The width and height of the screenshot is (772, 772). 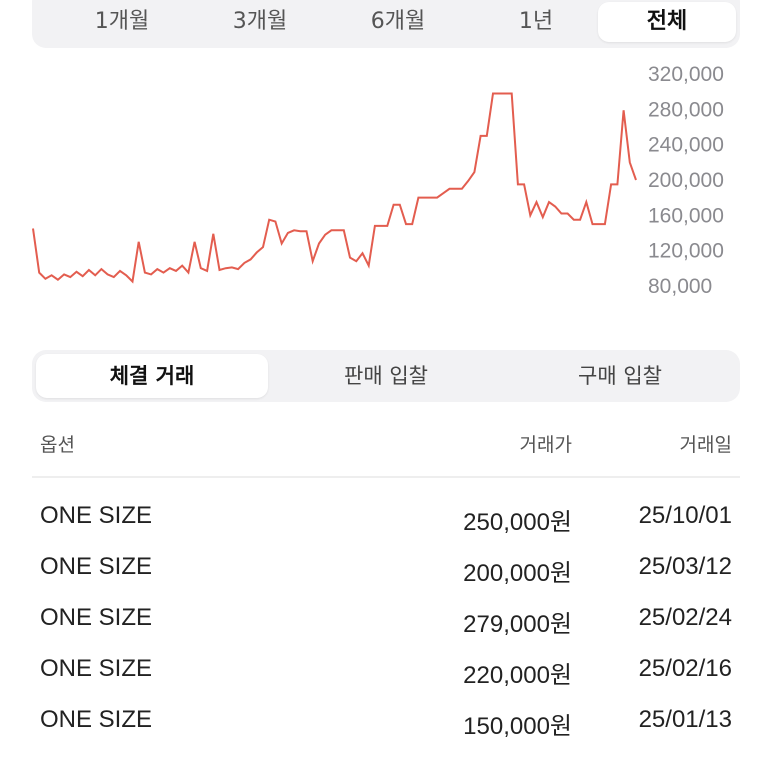 What do you see at coordinates (517, 726) in the screenshot?
I see `row-price: 150,000원` at bounding box center [517, 726].